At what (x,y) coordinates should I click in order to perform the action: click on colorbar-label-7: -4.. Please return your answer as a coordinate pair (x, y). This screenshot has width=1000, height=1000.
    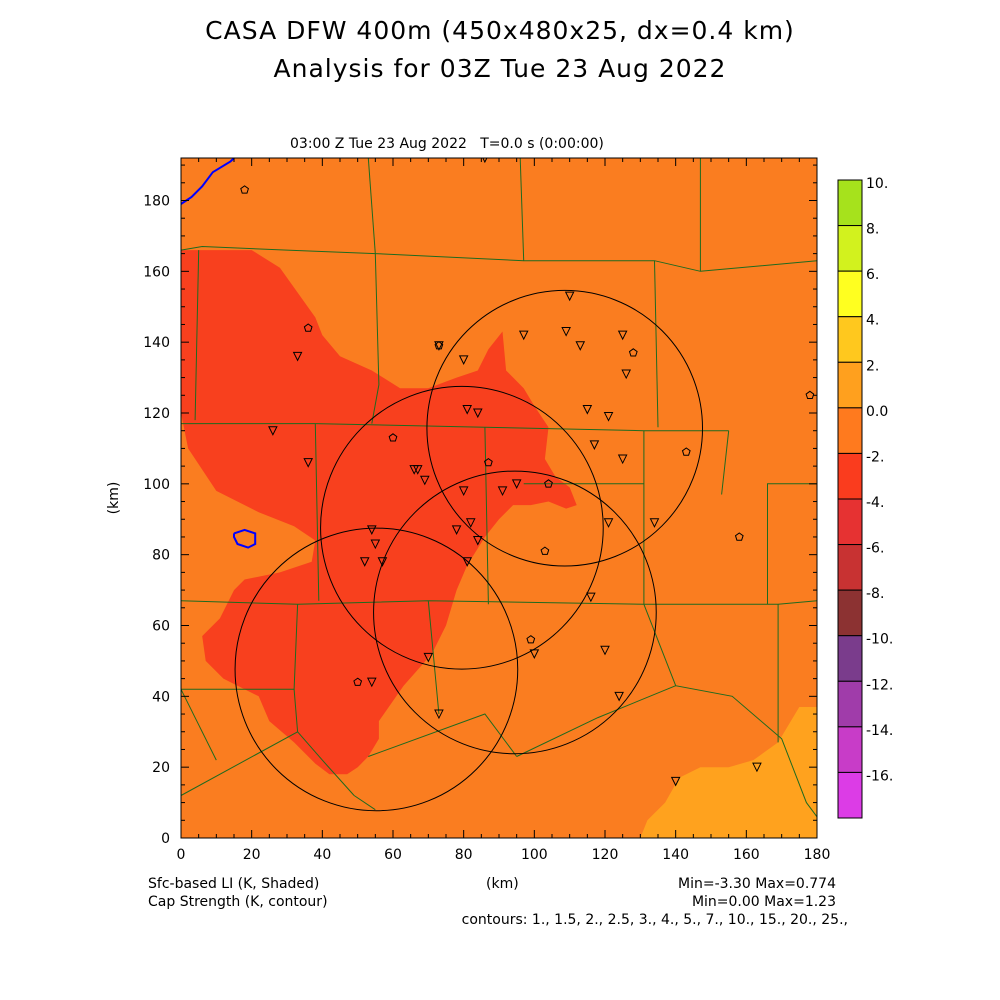
    Looking at the image, I should click on (875, 503).